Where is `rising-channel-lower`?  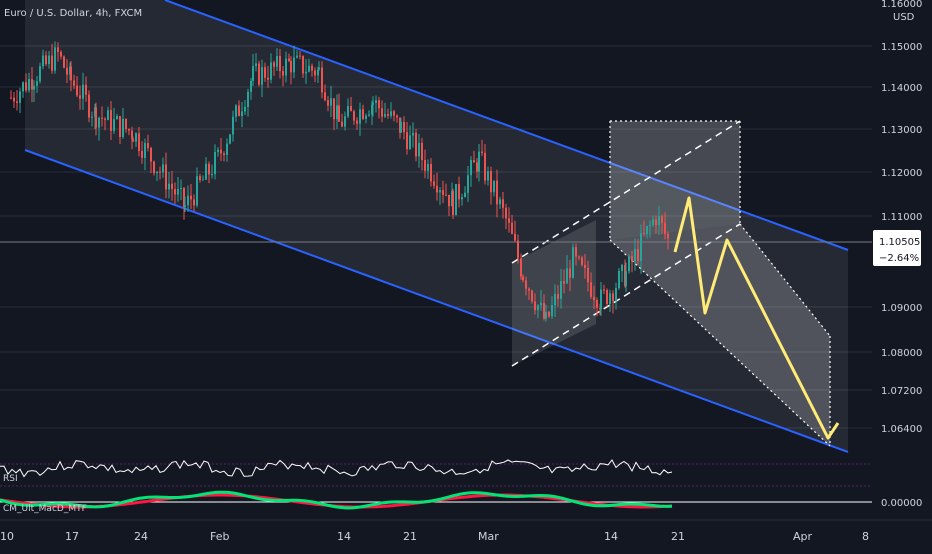 rising-channel-lower is located at coordinates (626, 295).